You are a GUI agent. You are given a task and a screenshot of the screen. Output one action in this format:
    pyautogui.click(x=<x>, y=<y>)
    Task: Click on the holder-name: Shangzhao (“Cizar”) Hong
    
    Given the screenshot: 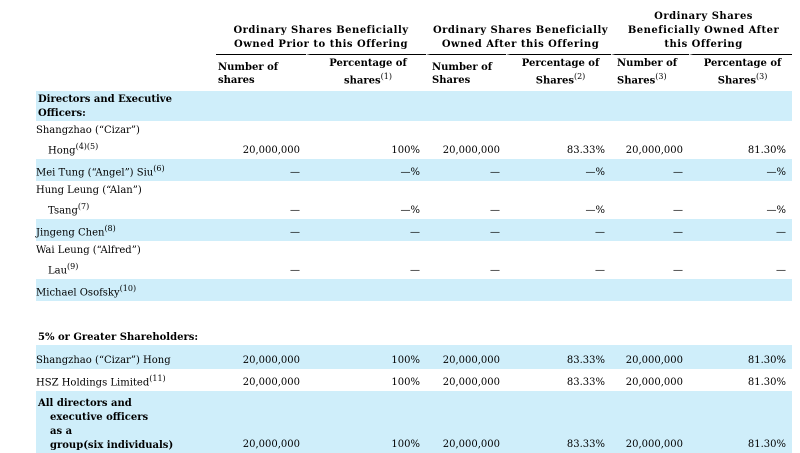 What is the action you would take?
    pyautogui.click(x=126, y=357)
    